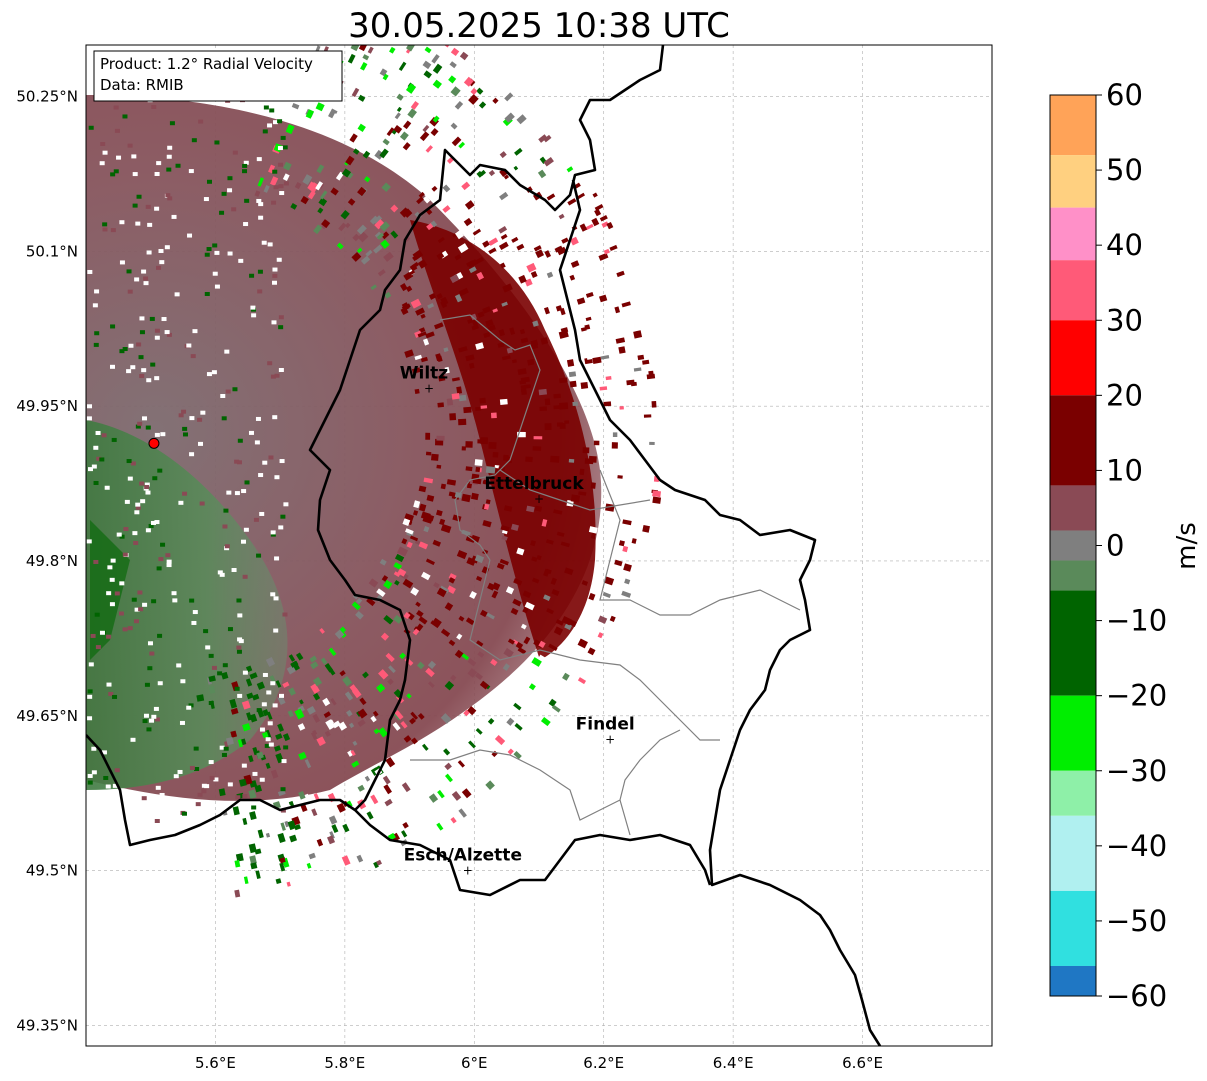 Image resolution: width=1207 pixels, height=1081 pixels. I want to click on x-axis-ticks: 5.6°E 5.8°E 6°E 6.2°E 6.4°E 6.6°E, so click(539, 1063).